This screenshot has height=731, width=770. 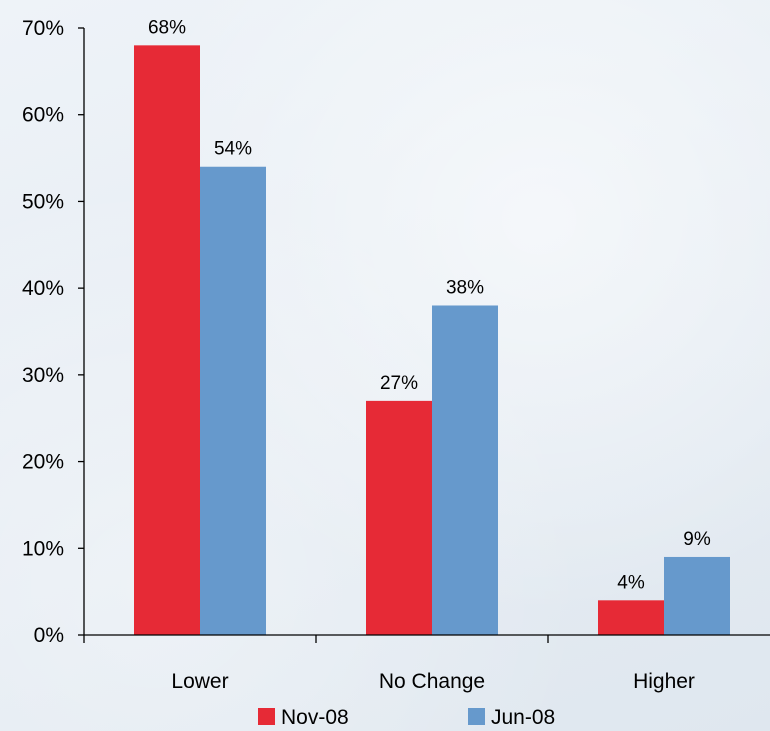 What do you see at coordinates (406, 717) in the screenshot?
I see `legend: Nov-08 Jun-08` at bounding box center [406, 717].